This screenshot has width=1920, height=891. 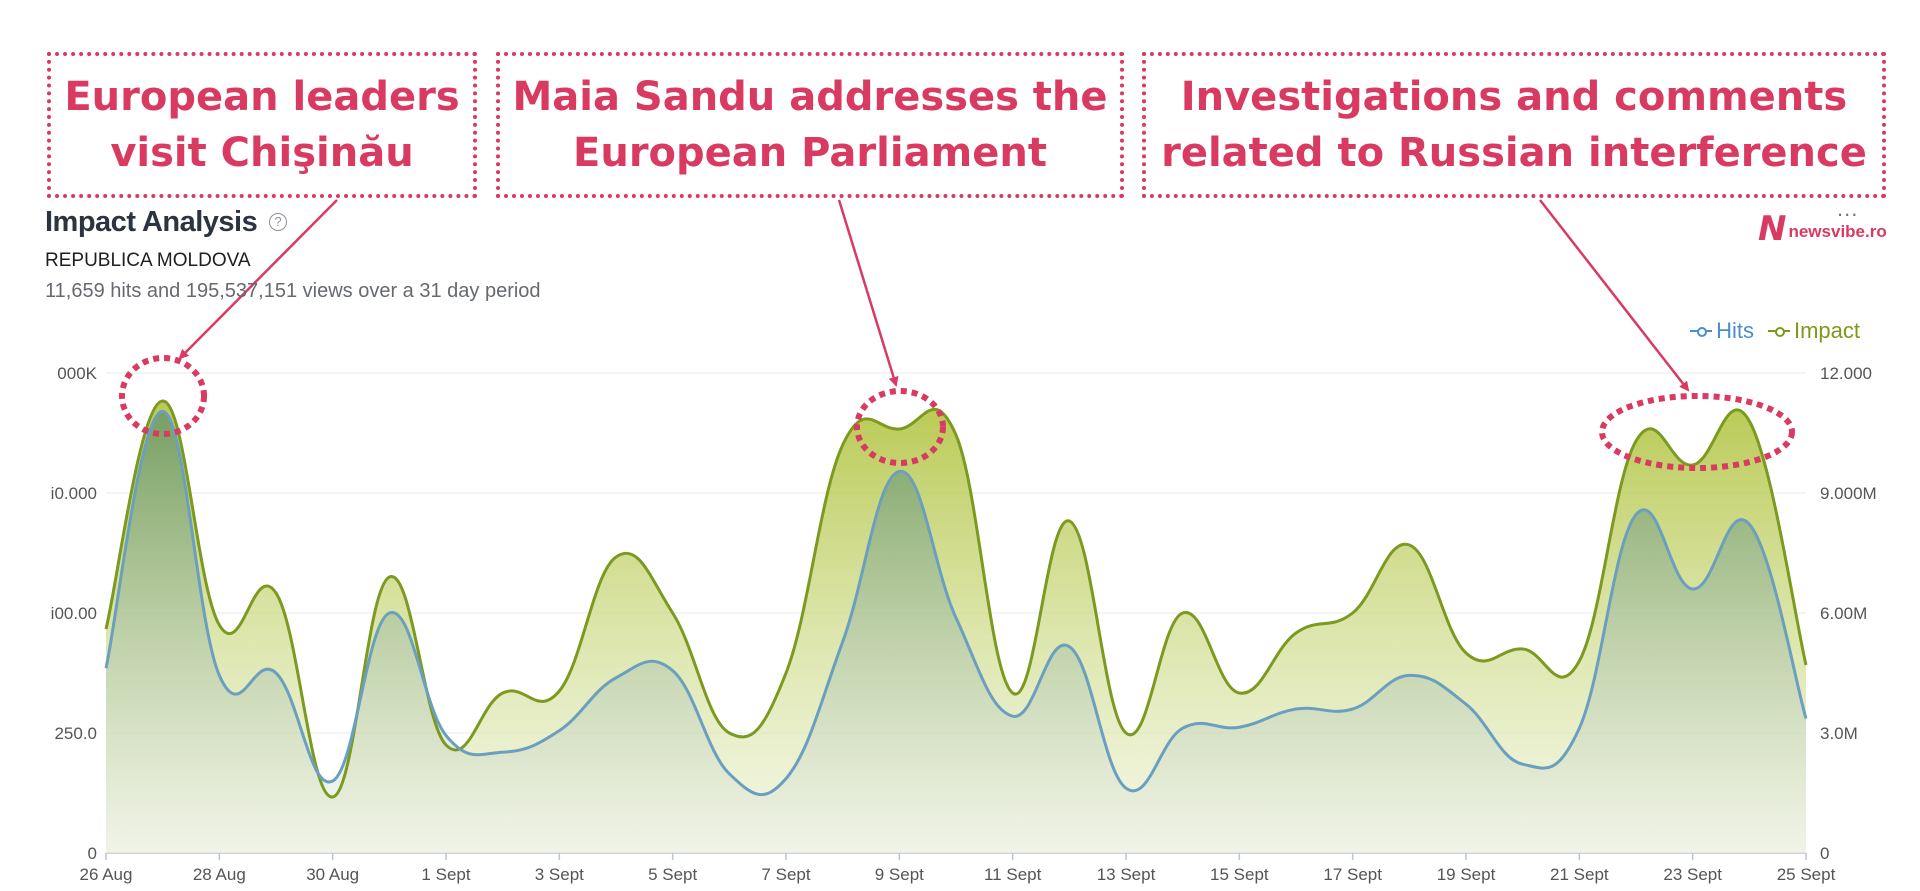 What do you see at coordinates (1239, 874) in the screenshot?
I see `x-tick-label: 15 Sept` at bounding box center [1239, 874].